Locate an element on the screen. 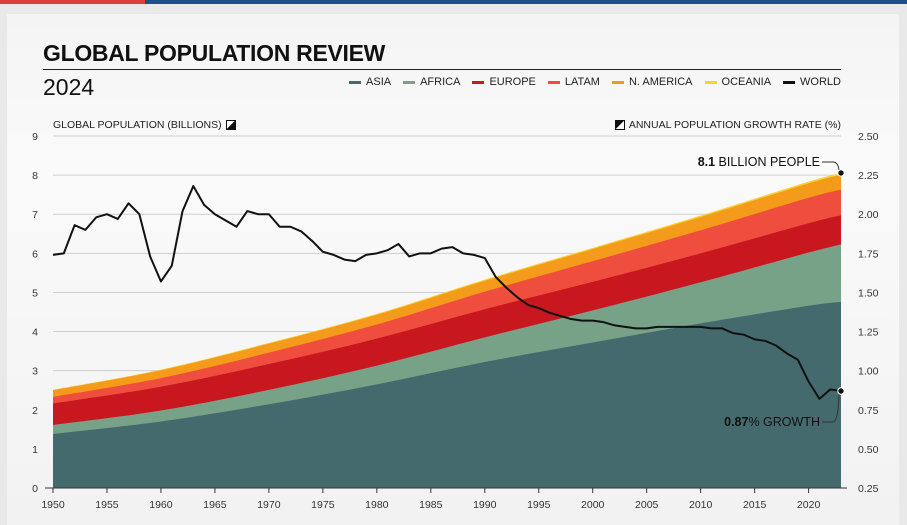 Image resolution: width=907 pixels, height=525 pixels. legend-item-asia: ASIA is located at coordinates (370, 82).